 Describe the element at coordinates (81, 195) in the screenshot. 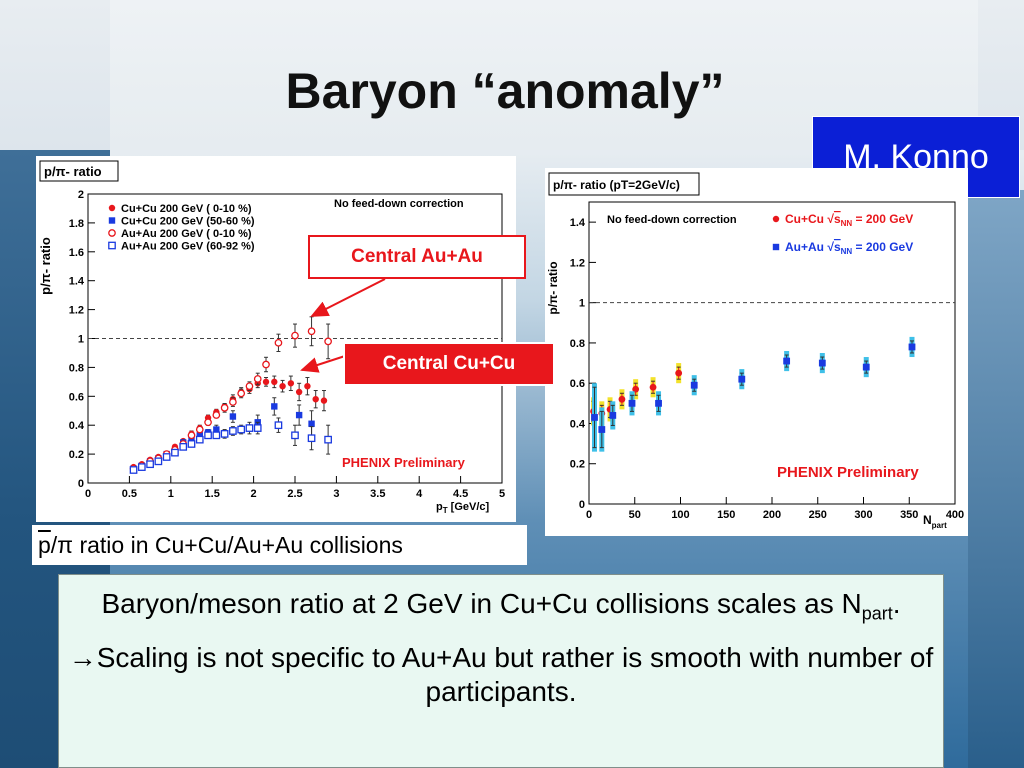

I see `y-tick-label: 2` at that location.